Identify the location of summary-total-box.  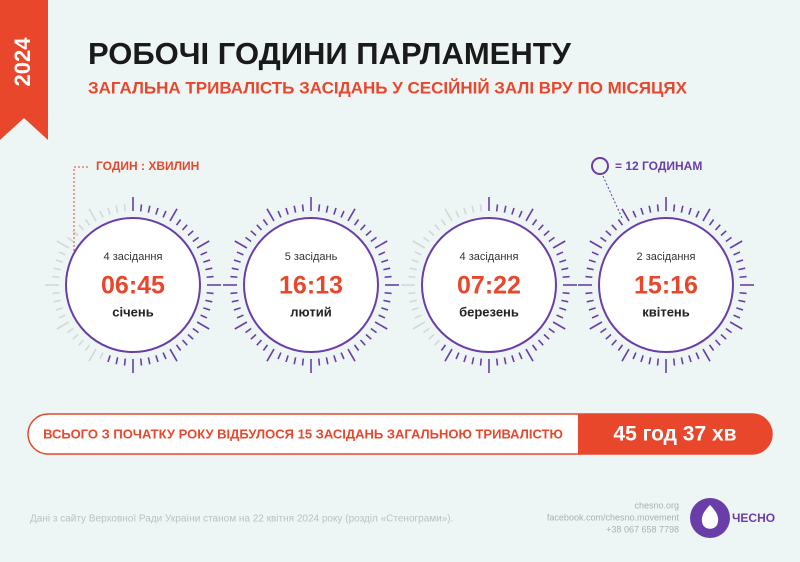
(675, 434).